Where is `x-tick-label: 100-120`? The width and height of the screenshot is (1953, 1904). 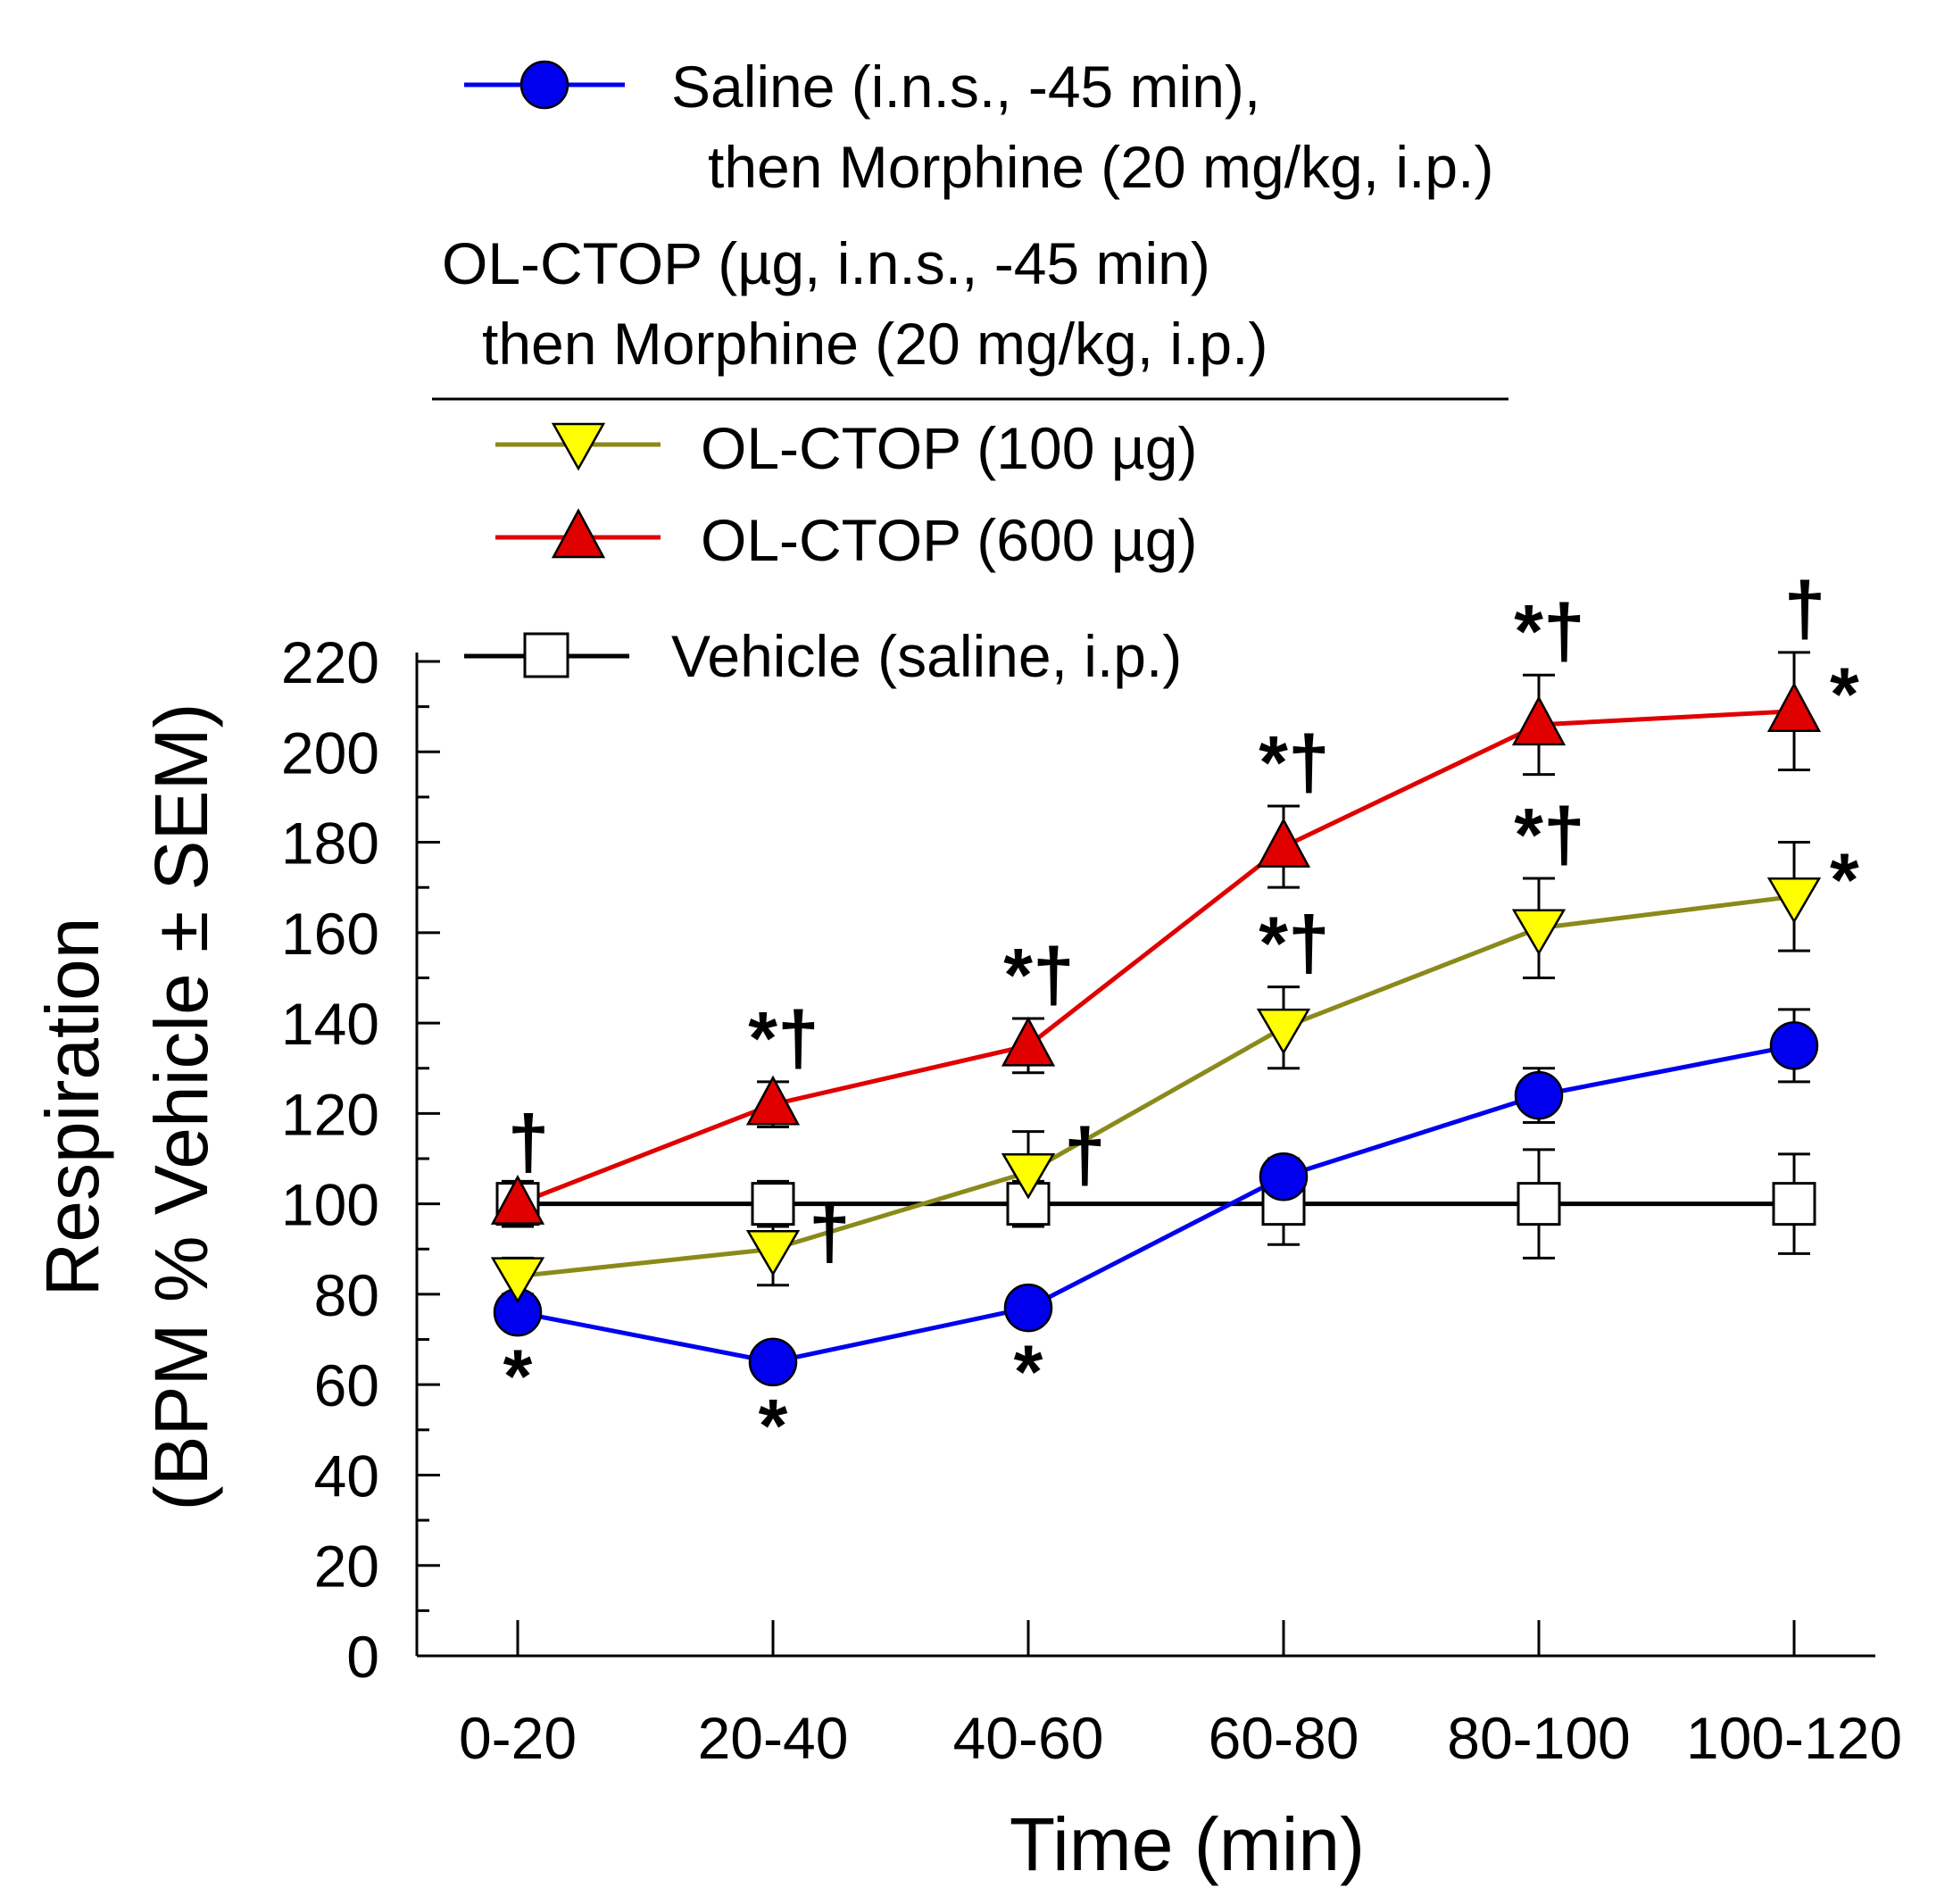 x-tick-label: 100-120 is located at coordinates (1794, 1738).